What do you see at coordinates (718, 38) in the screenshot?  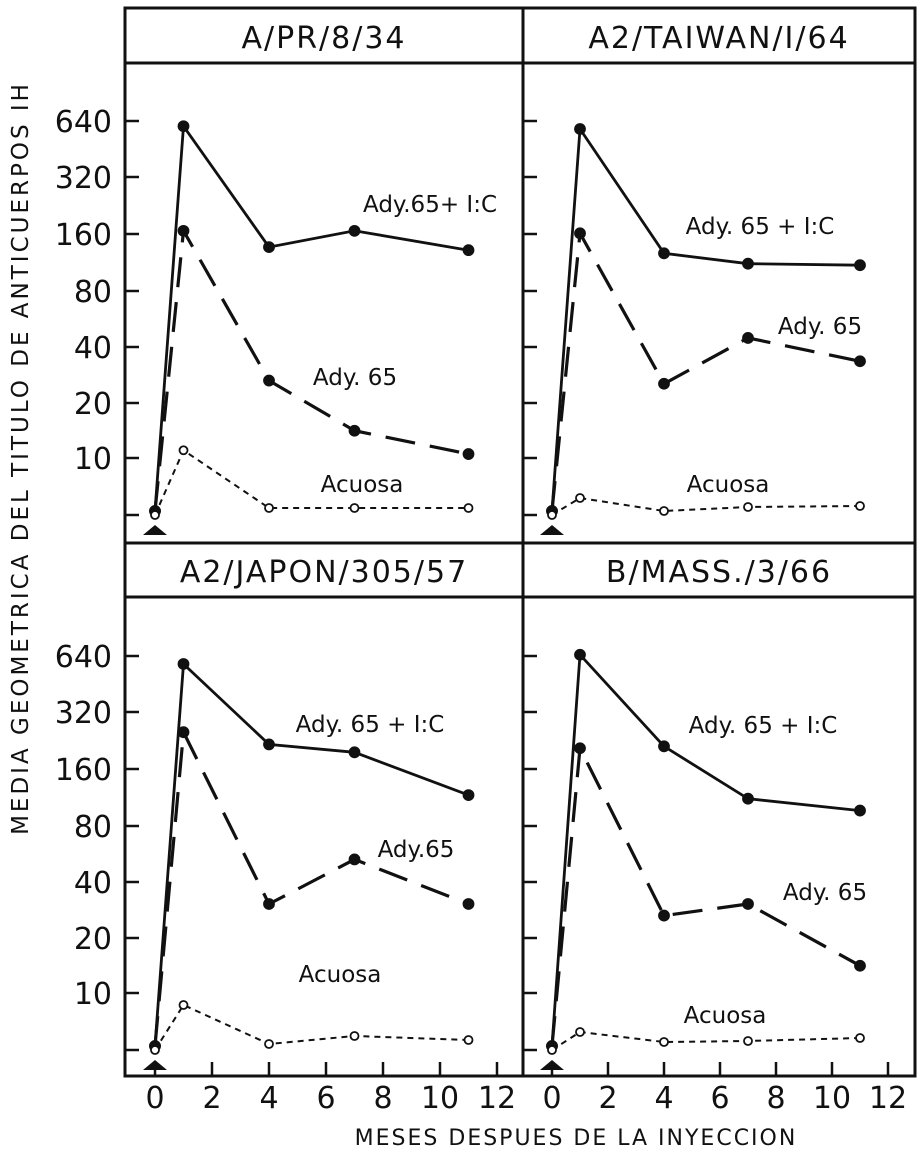 I see `panel-title: A2/TAIWAN/I/64` at bounding box center [718, 38].